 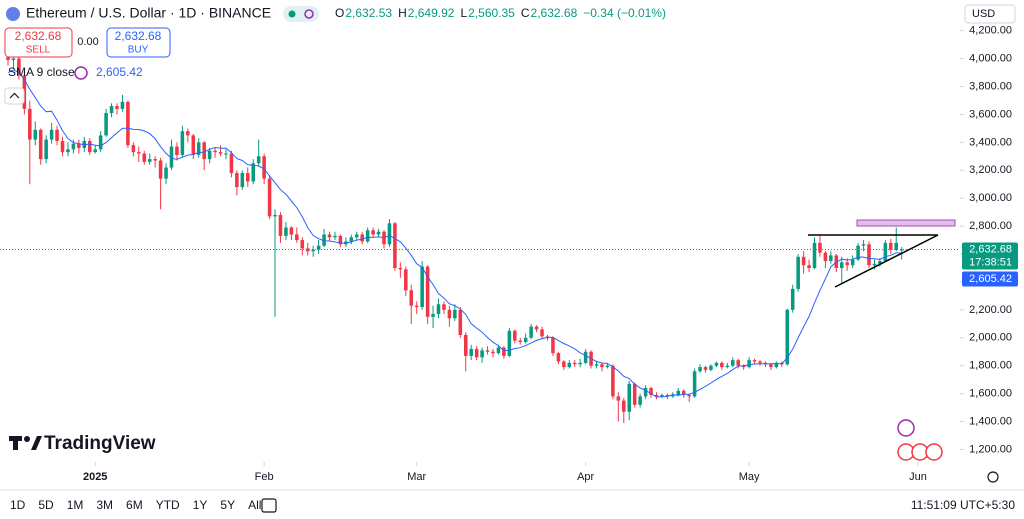 I want to click on range-button: 1D, so click(x=18, y=505).